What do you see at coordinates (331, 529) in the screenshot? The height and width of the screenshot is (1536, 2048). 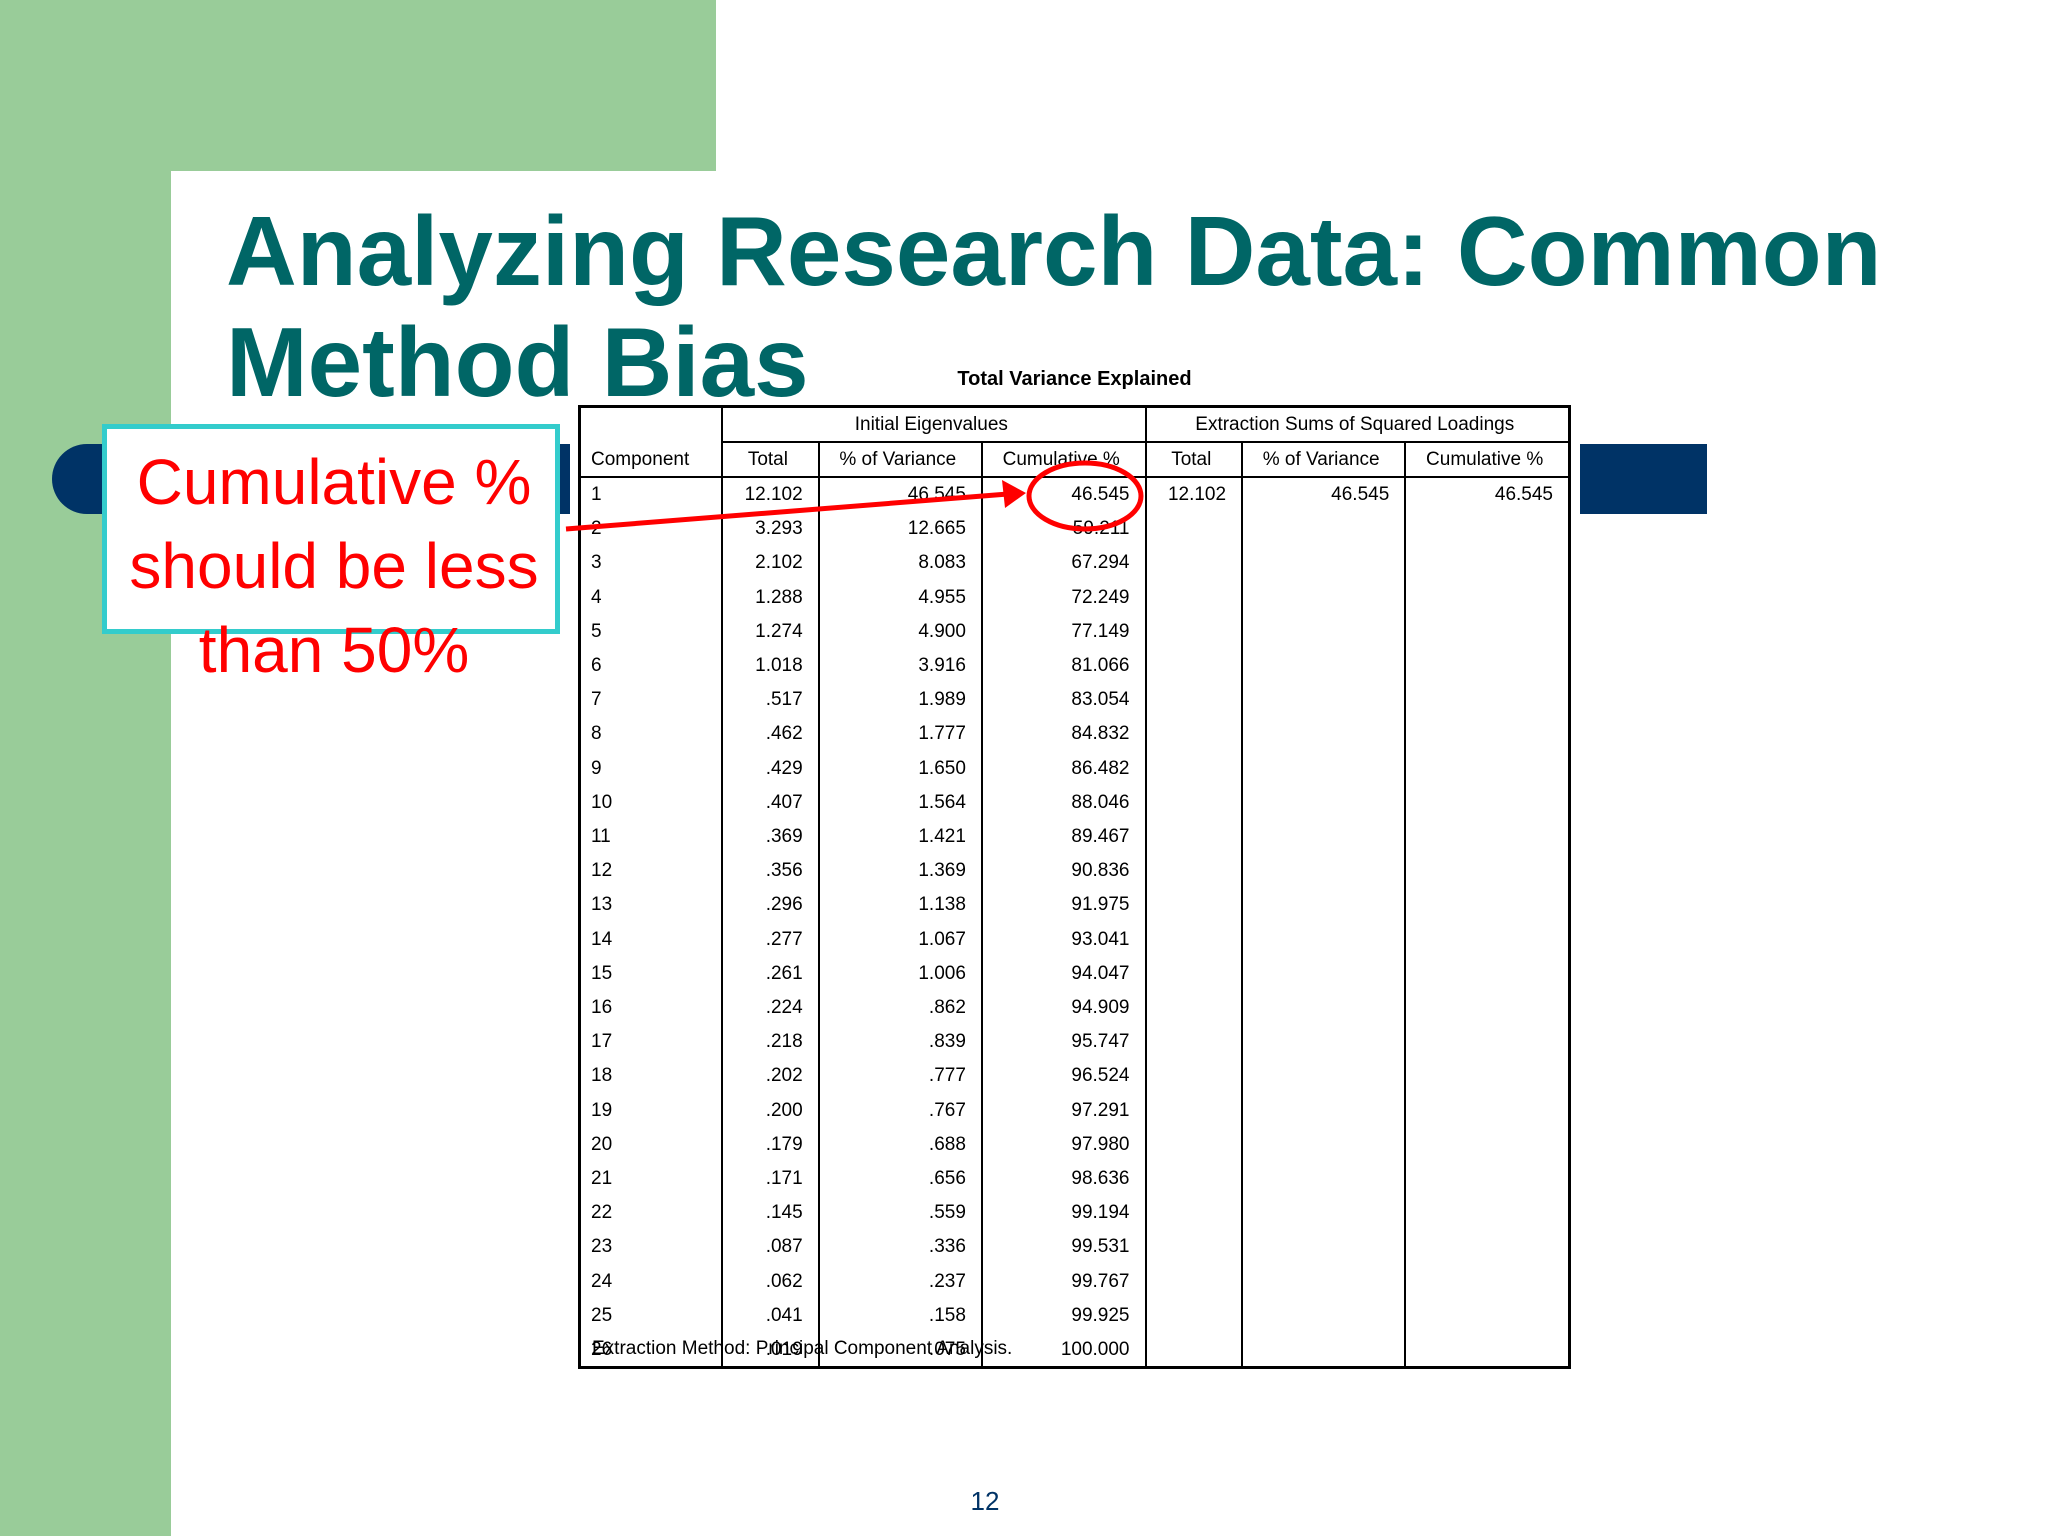 I see `callout-box` at bounding box center [331, 529].